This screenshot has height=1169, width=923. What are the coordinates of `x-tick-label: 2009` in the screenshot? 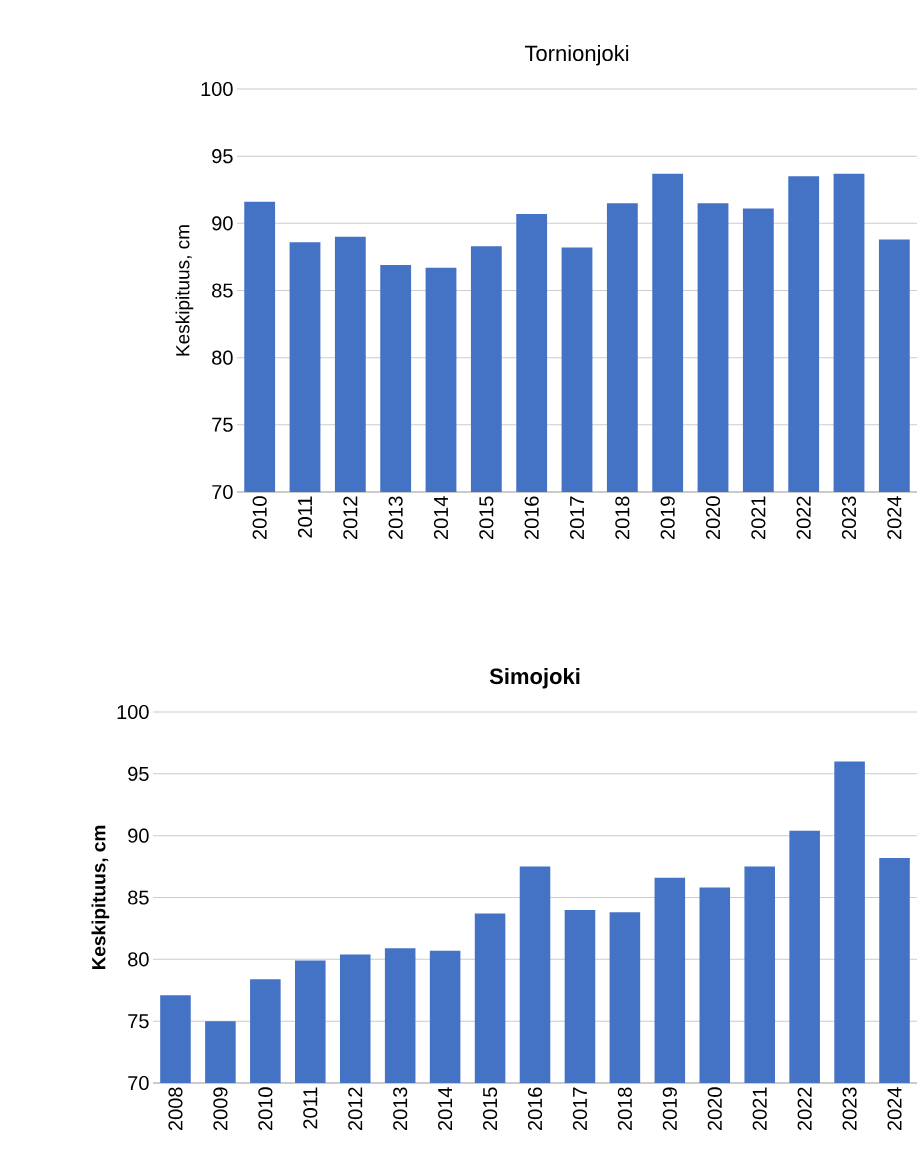 It's located at (220, 1109).